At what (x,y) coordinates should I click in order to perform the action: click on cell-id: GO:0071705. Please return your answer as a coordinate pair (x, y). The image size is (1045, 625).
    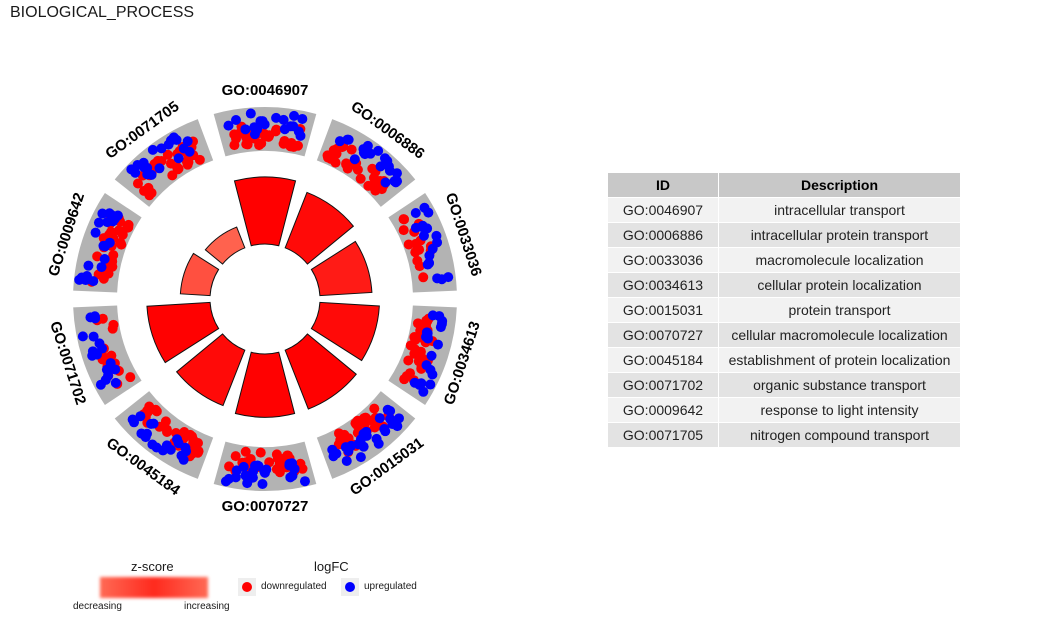
    Looking at the image, I should click on (663, 435).